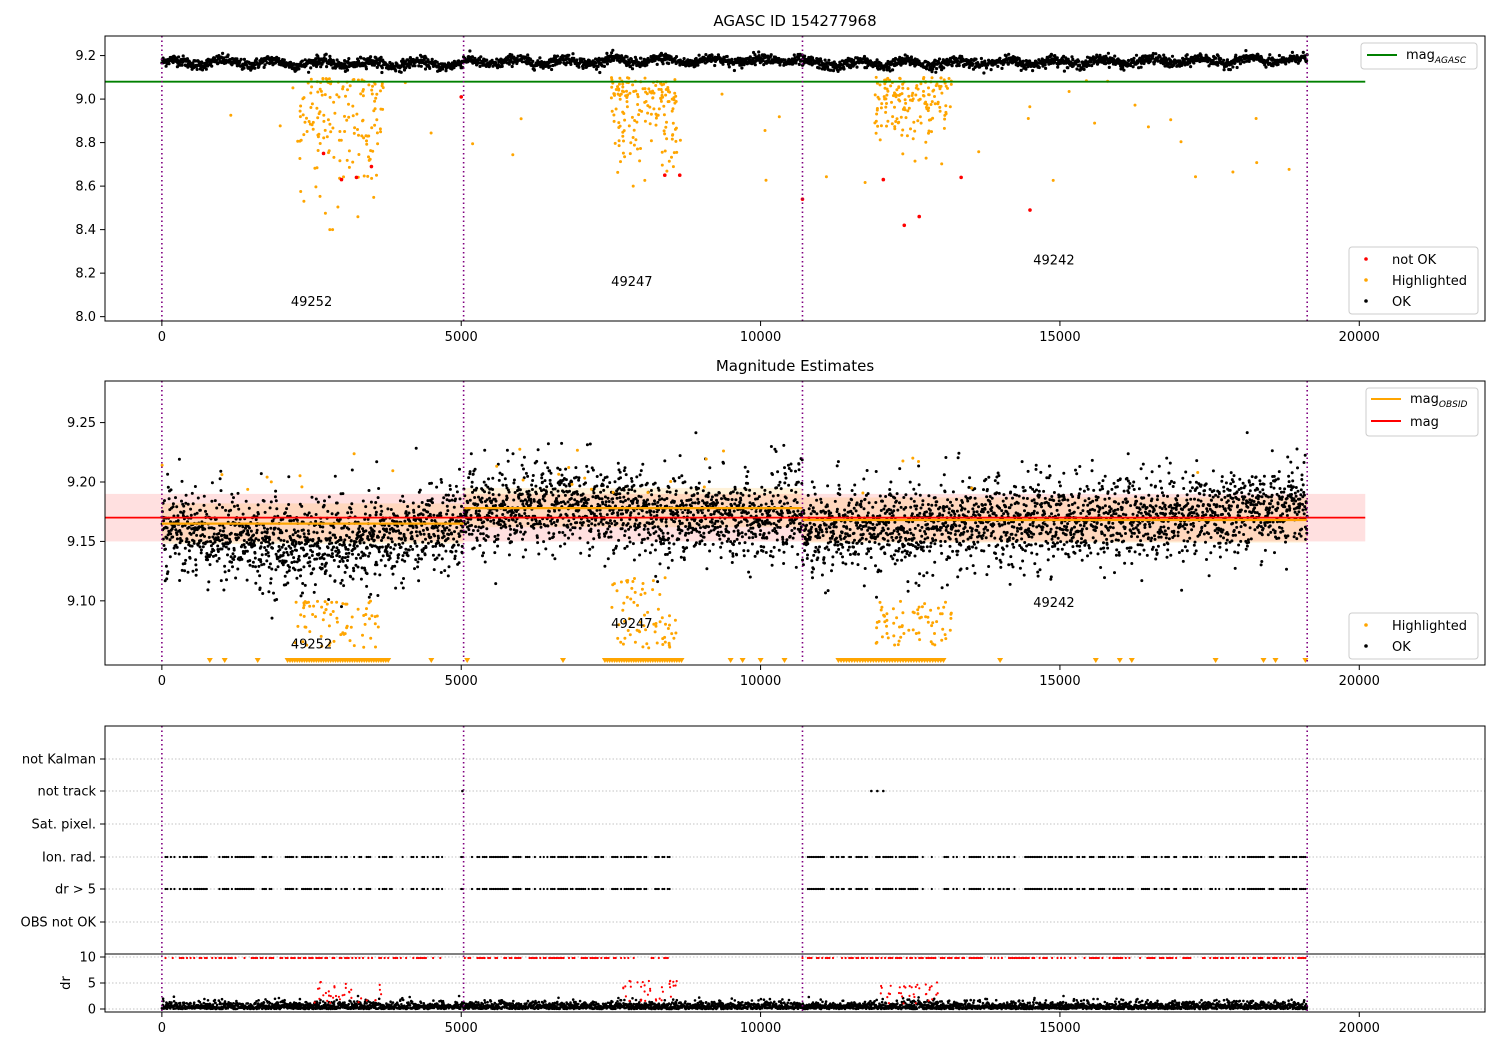 This screenshot has height=1050, width=1500. What do you see at coordinates (85, 187) in the screenshot?
I see `y-tick-label: 8.6` at bounding box center [85, 187].